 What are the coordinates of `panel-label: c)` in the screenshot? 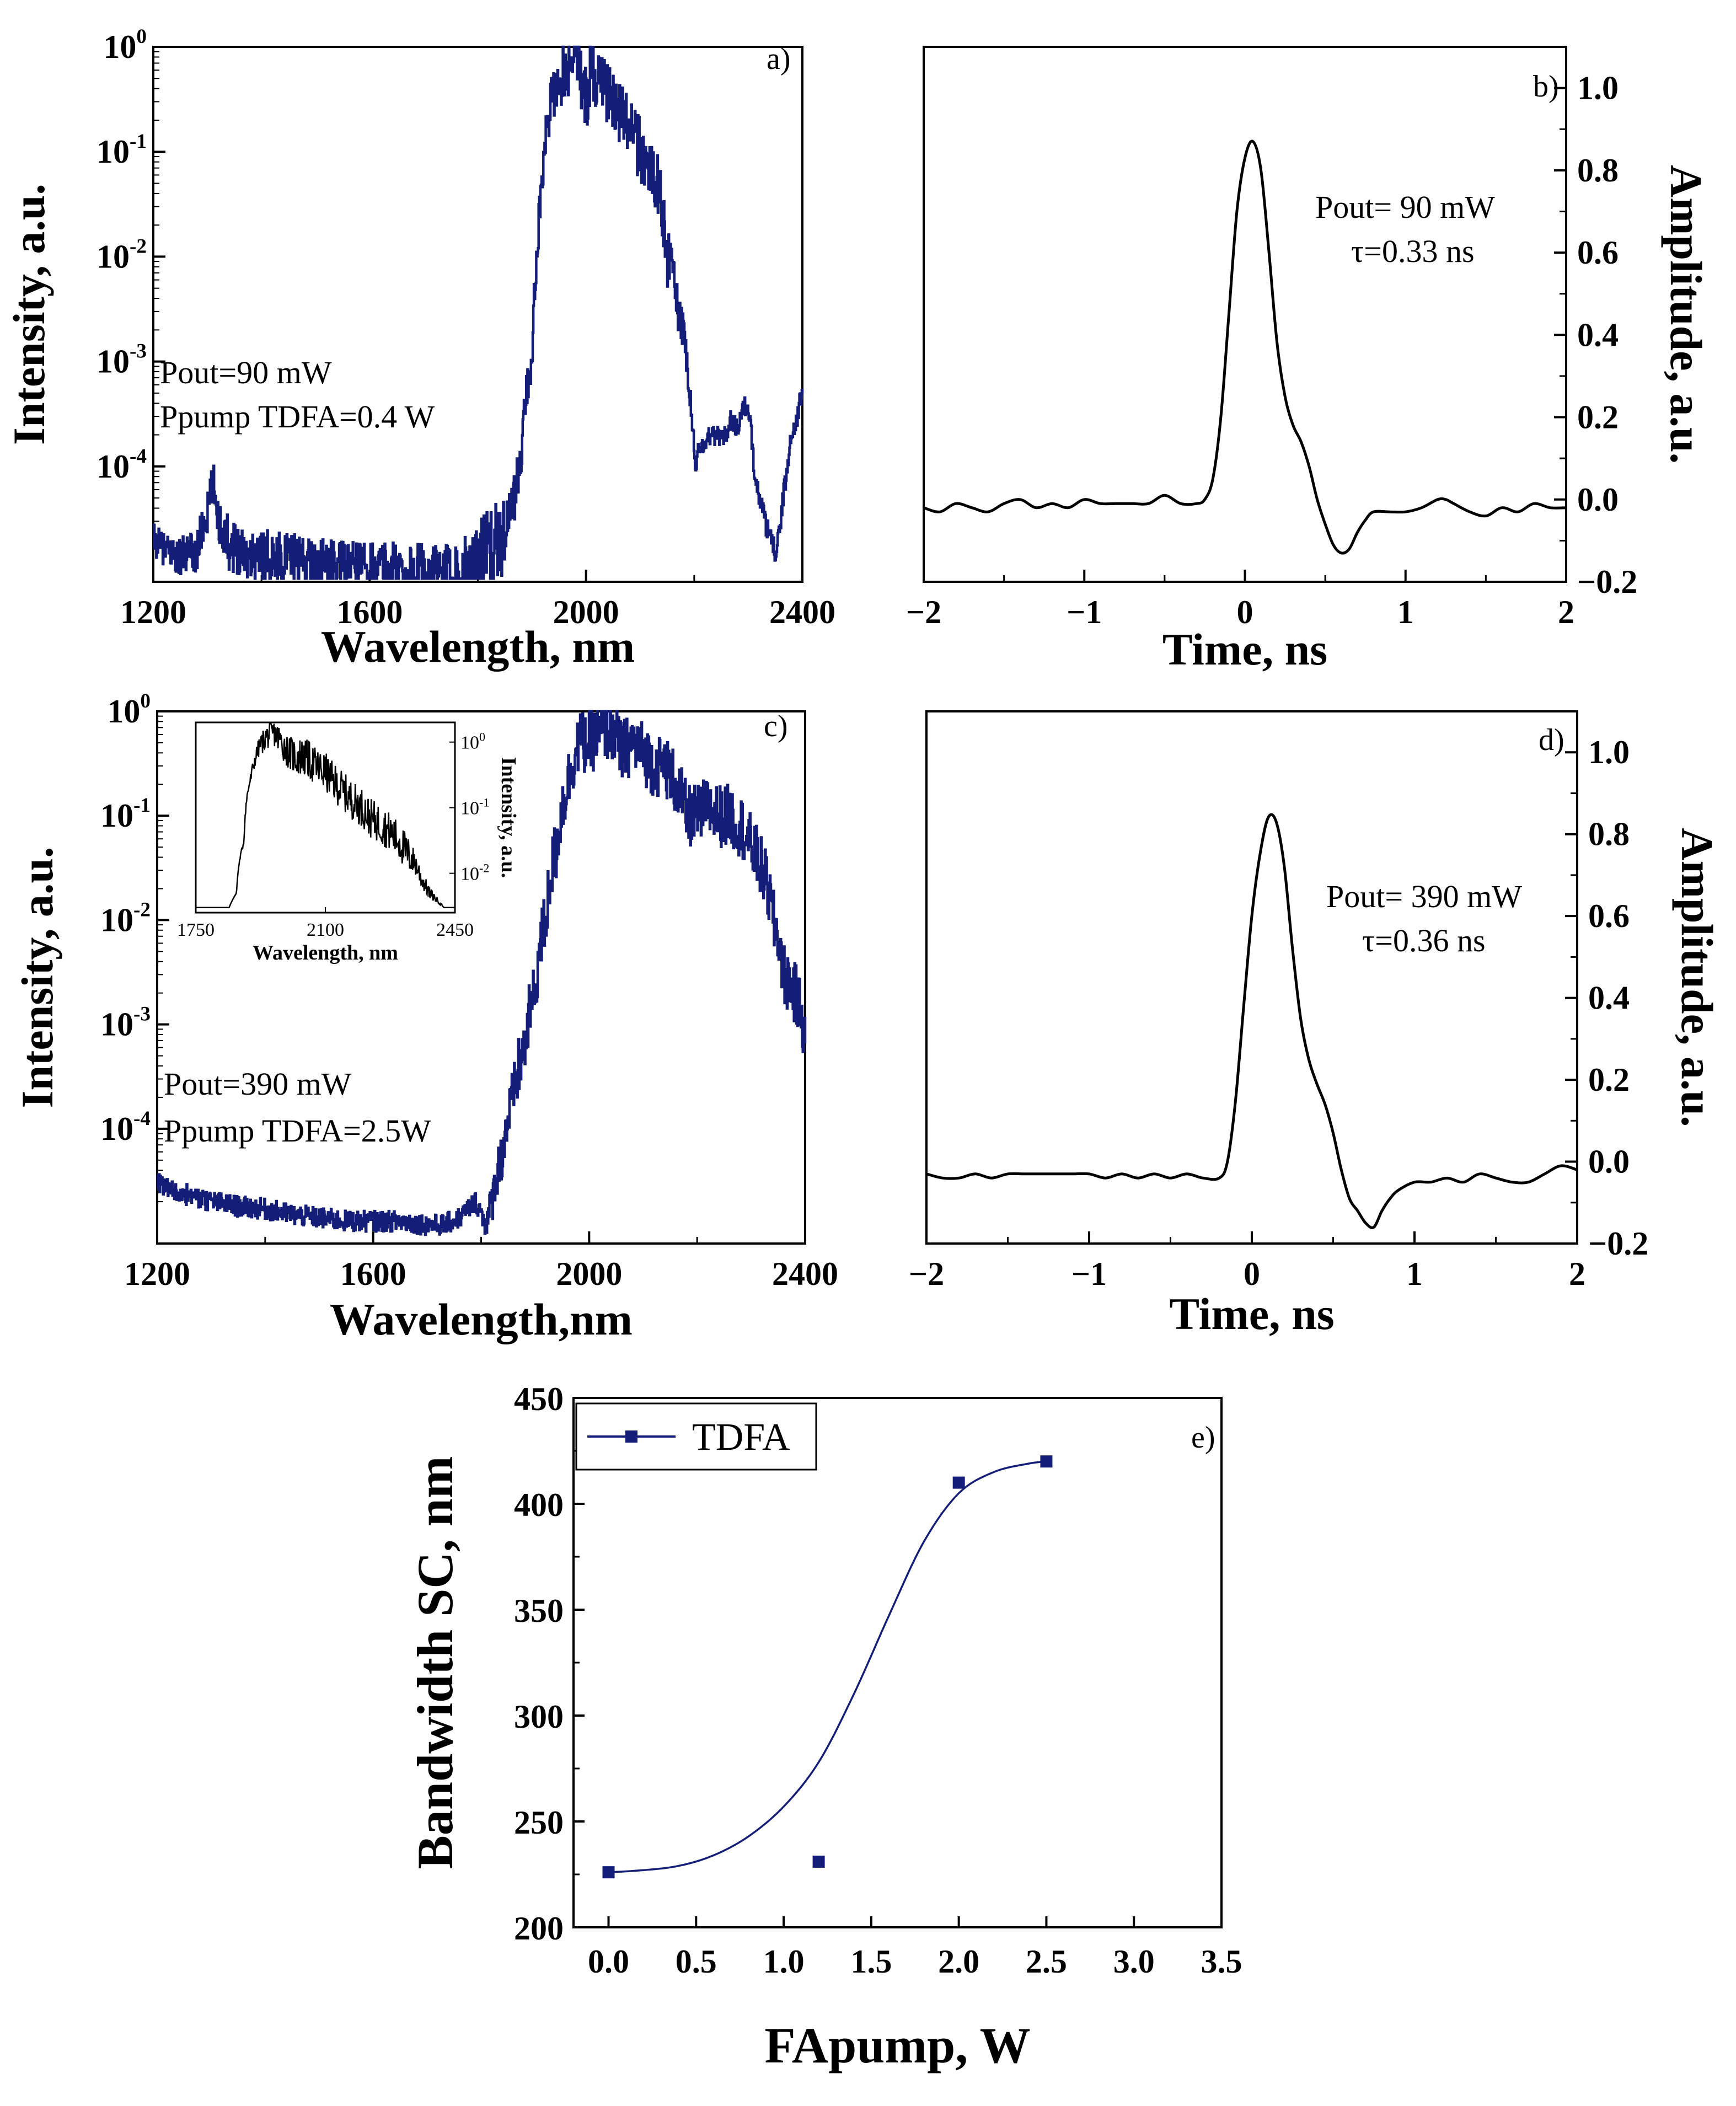 It's located at (776, 726).